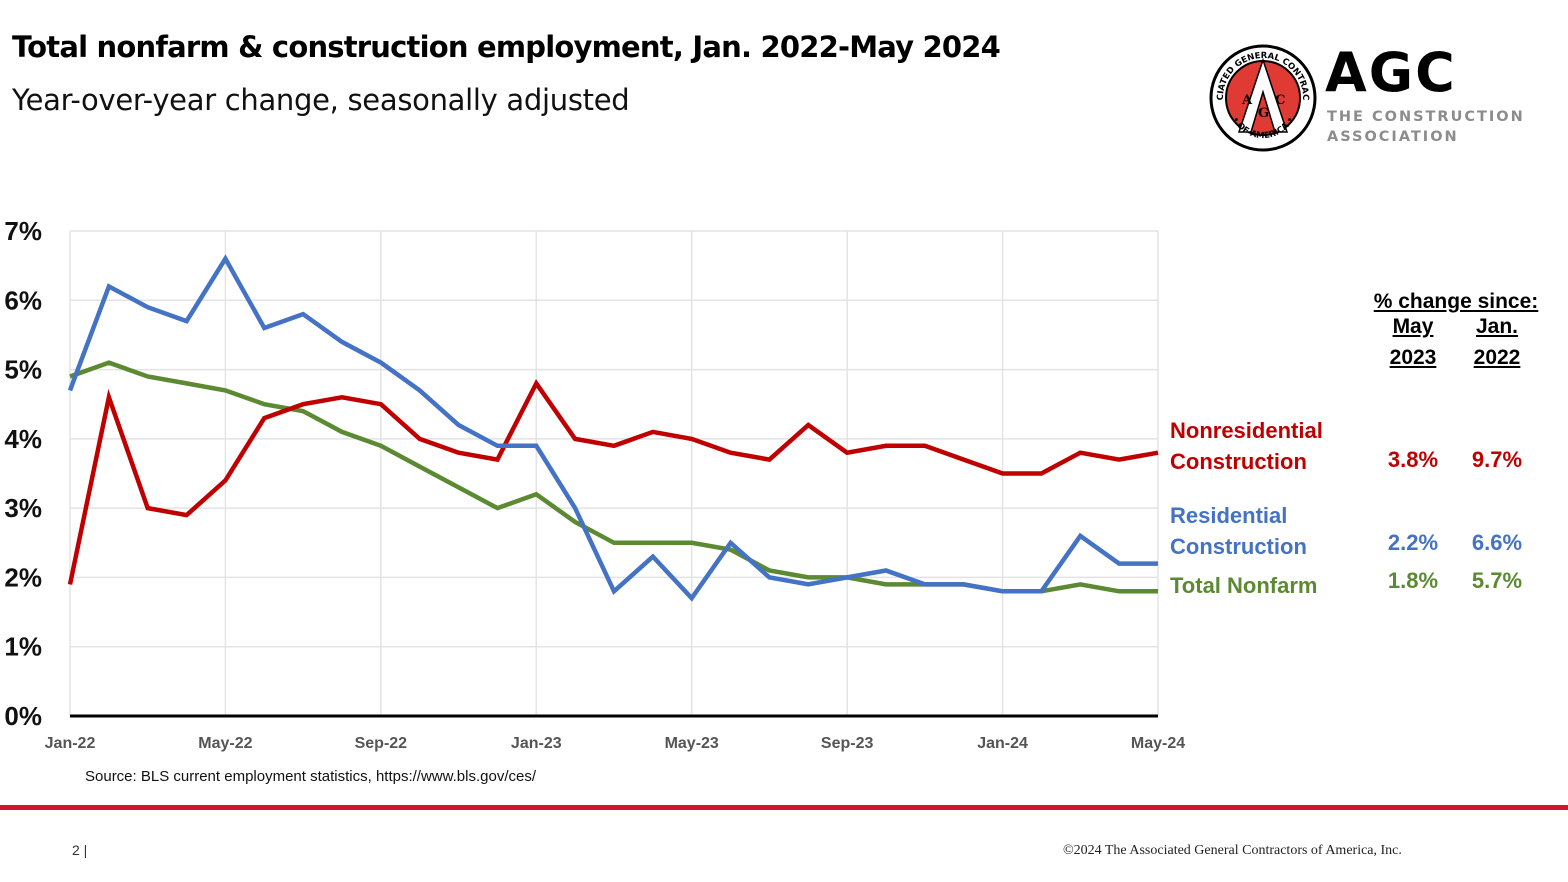 This screenshot has width=1568, height=882. Describe the element at coordinates (1426, 127) in the screenshot. I see `agc-tagline: THE CONSTRUCTION ASSOCIATION` at that location.